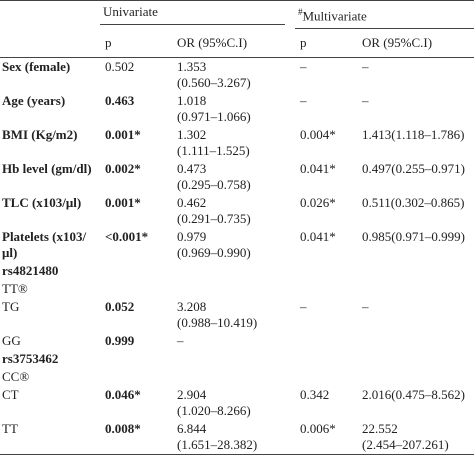 This screenshot has height=455, width=474. I want to click on cell-value: 0.985(0.971–0.999), so click(413, 237).